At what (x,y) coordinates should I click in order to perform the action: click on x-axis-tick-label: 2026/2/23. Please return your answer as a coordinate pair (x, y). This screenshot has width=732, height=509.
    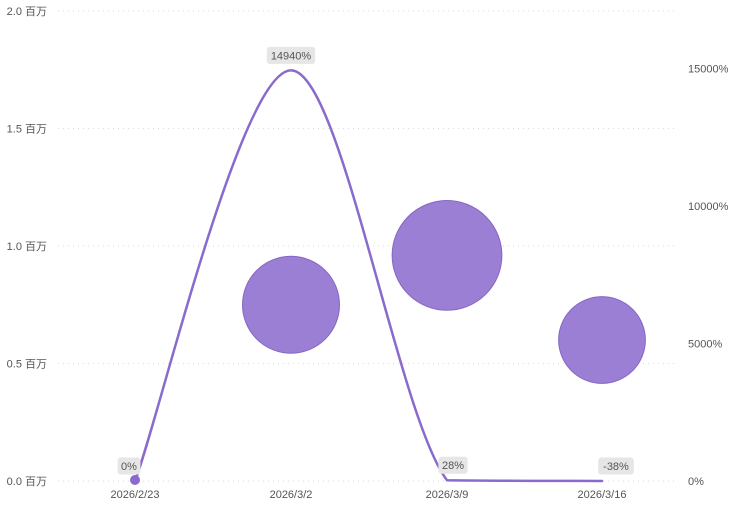
    Looking at the image, I should click on (135, 495).